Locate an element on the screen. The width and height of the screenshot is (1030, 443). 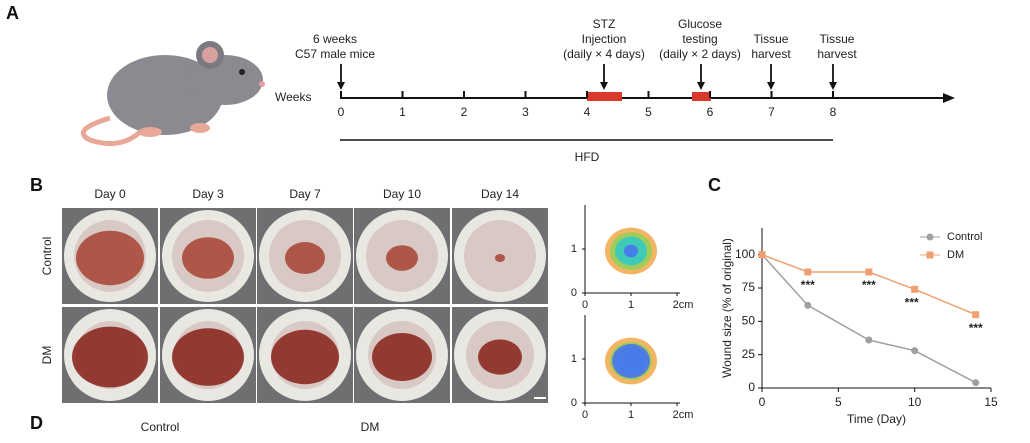
day-label: Day 14 is located at coordinates (500, 194).